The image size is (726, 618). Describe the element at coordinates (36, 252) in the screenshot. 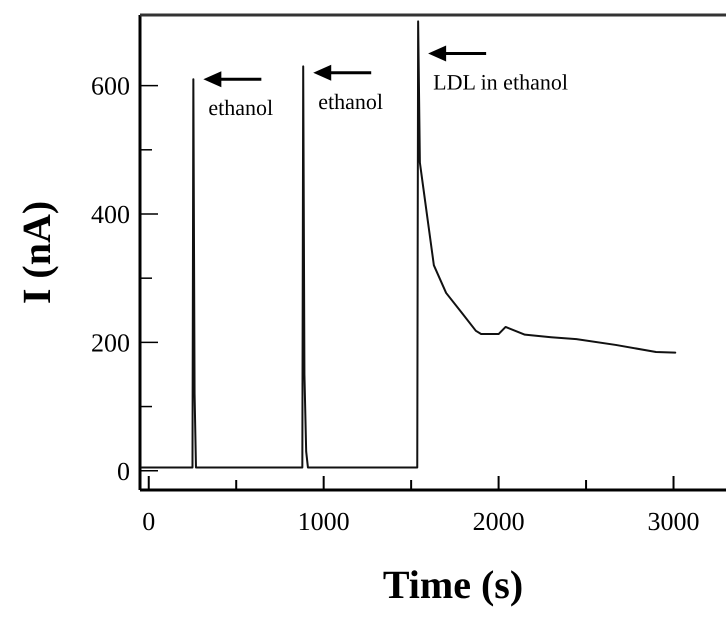

I see `y-axis-title: I (nA)` at that location.